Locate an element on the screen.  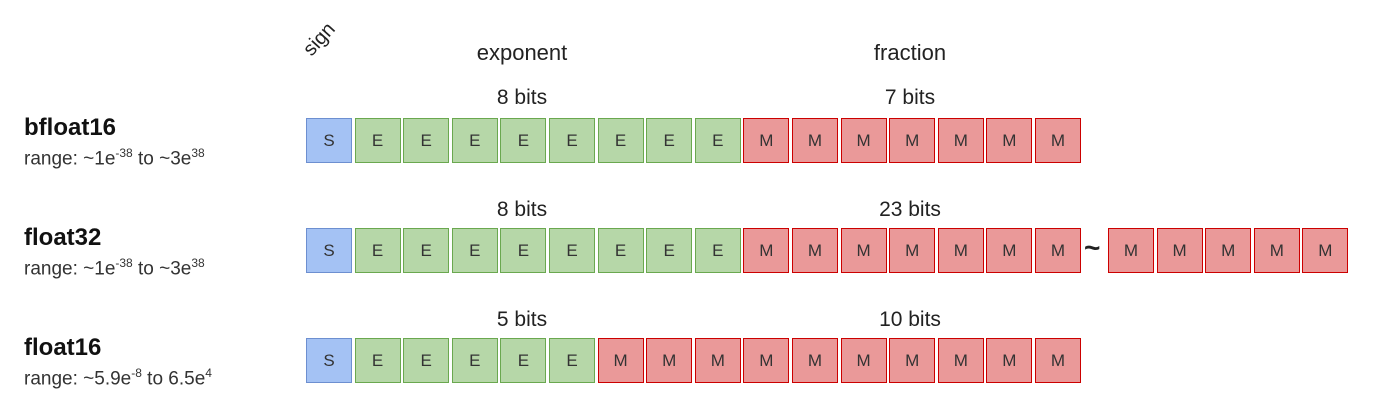
sign-header: sign is located at coordinates (319, 39).